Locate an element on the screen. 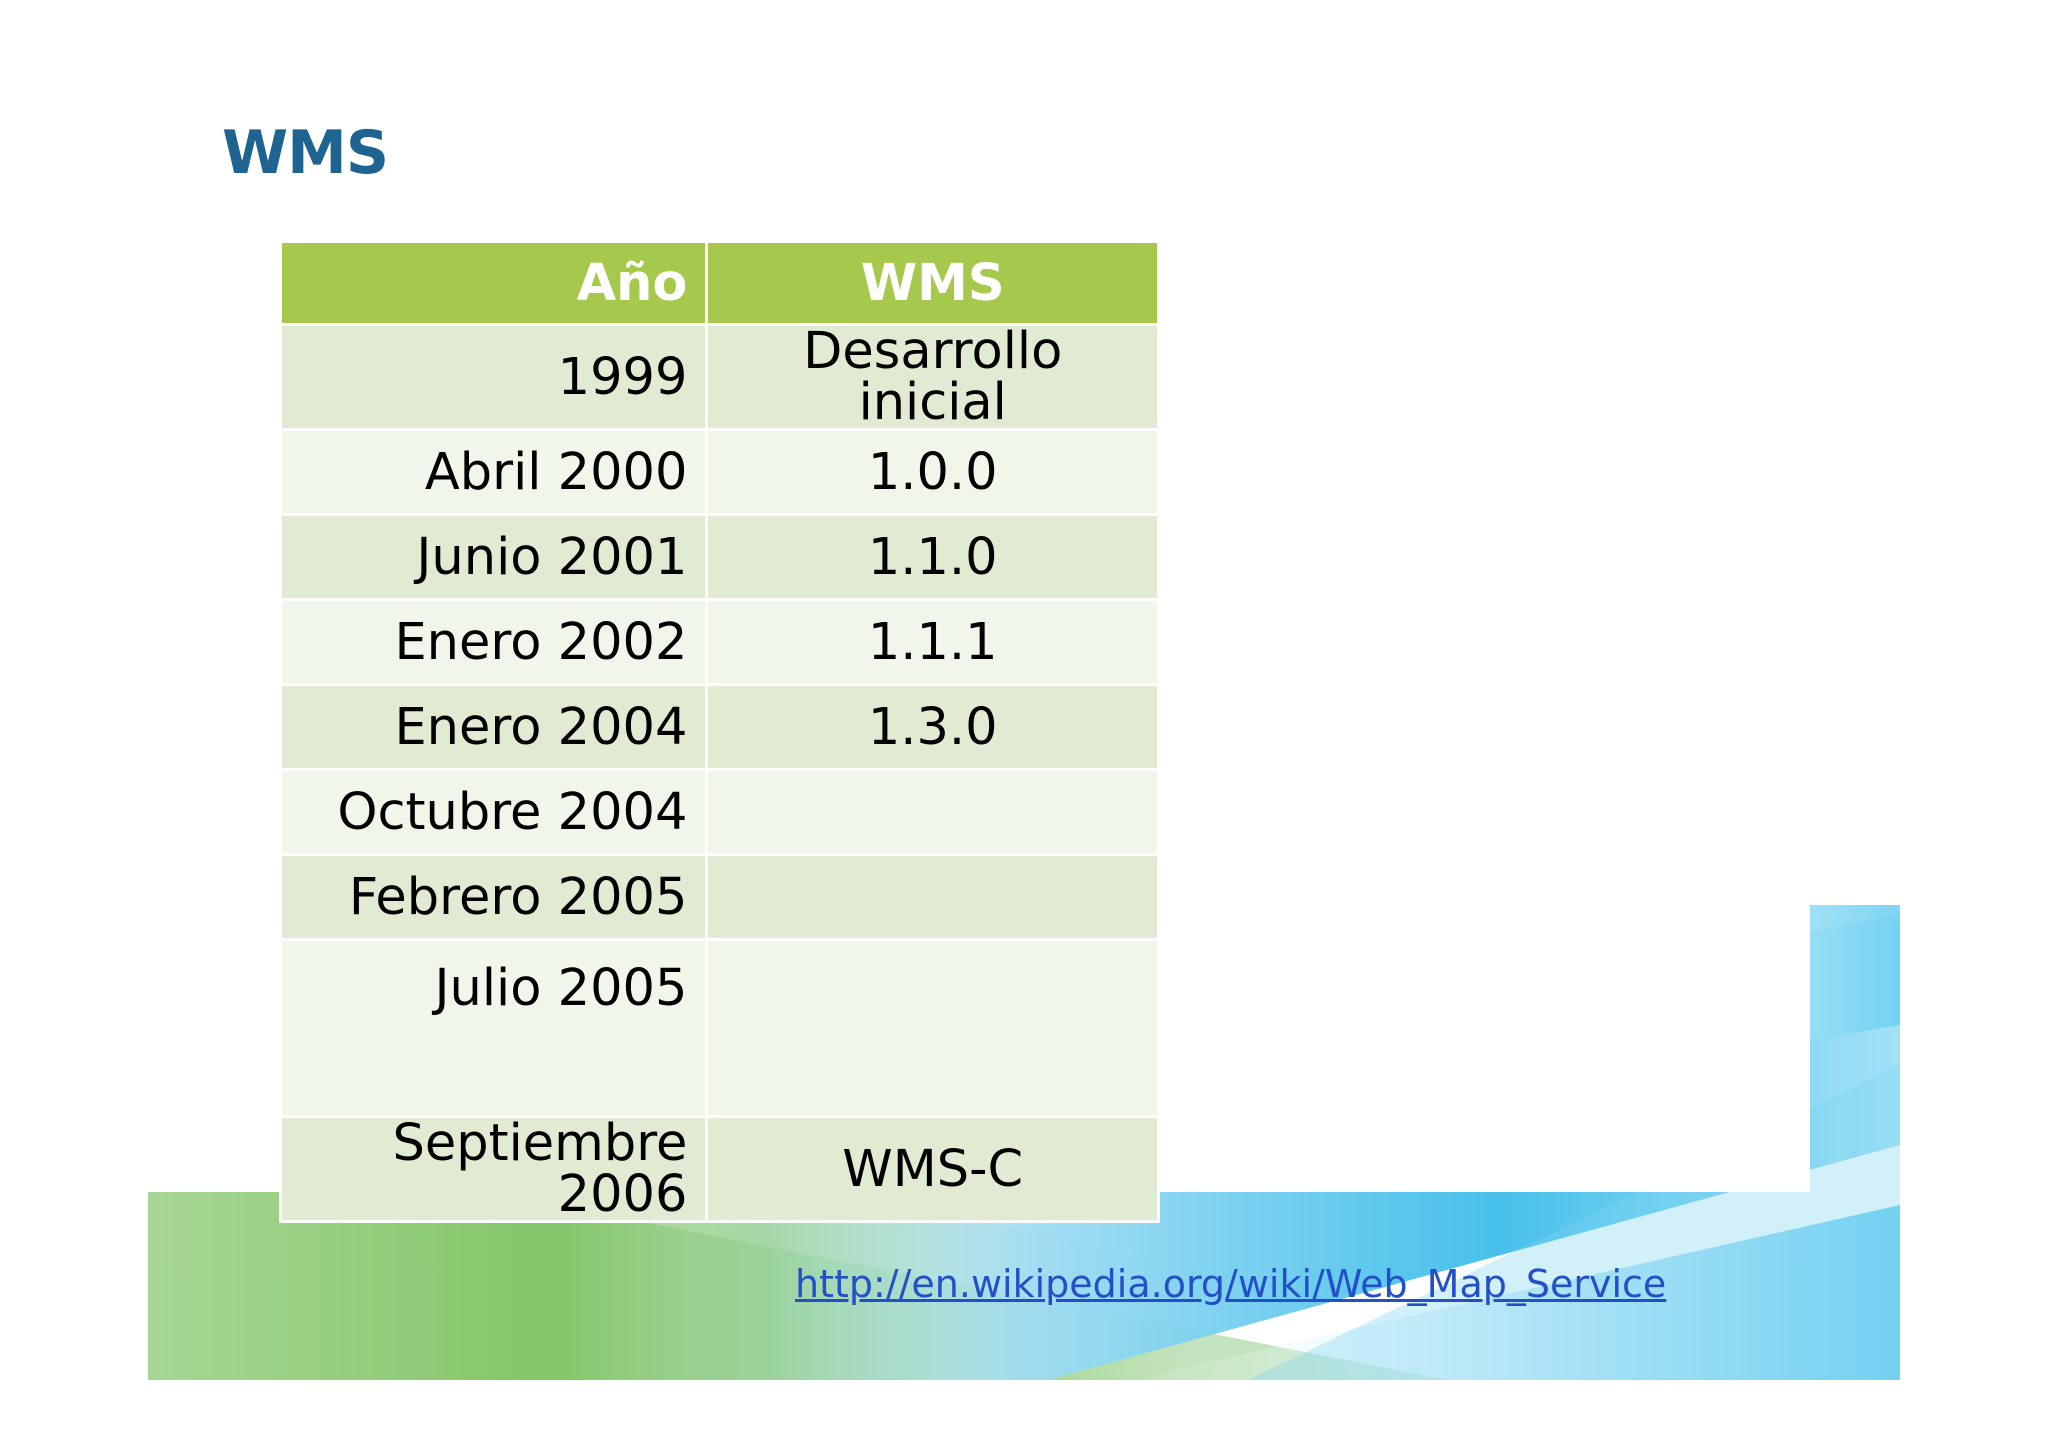 This screenshot has width=2048, height=1447. table-row: Enero 2004 1.3.0 is located at coordinates (719, 727).